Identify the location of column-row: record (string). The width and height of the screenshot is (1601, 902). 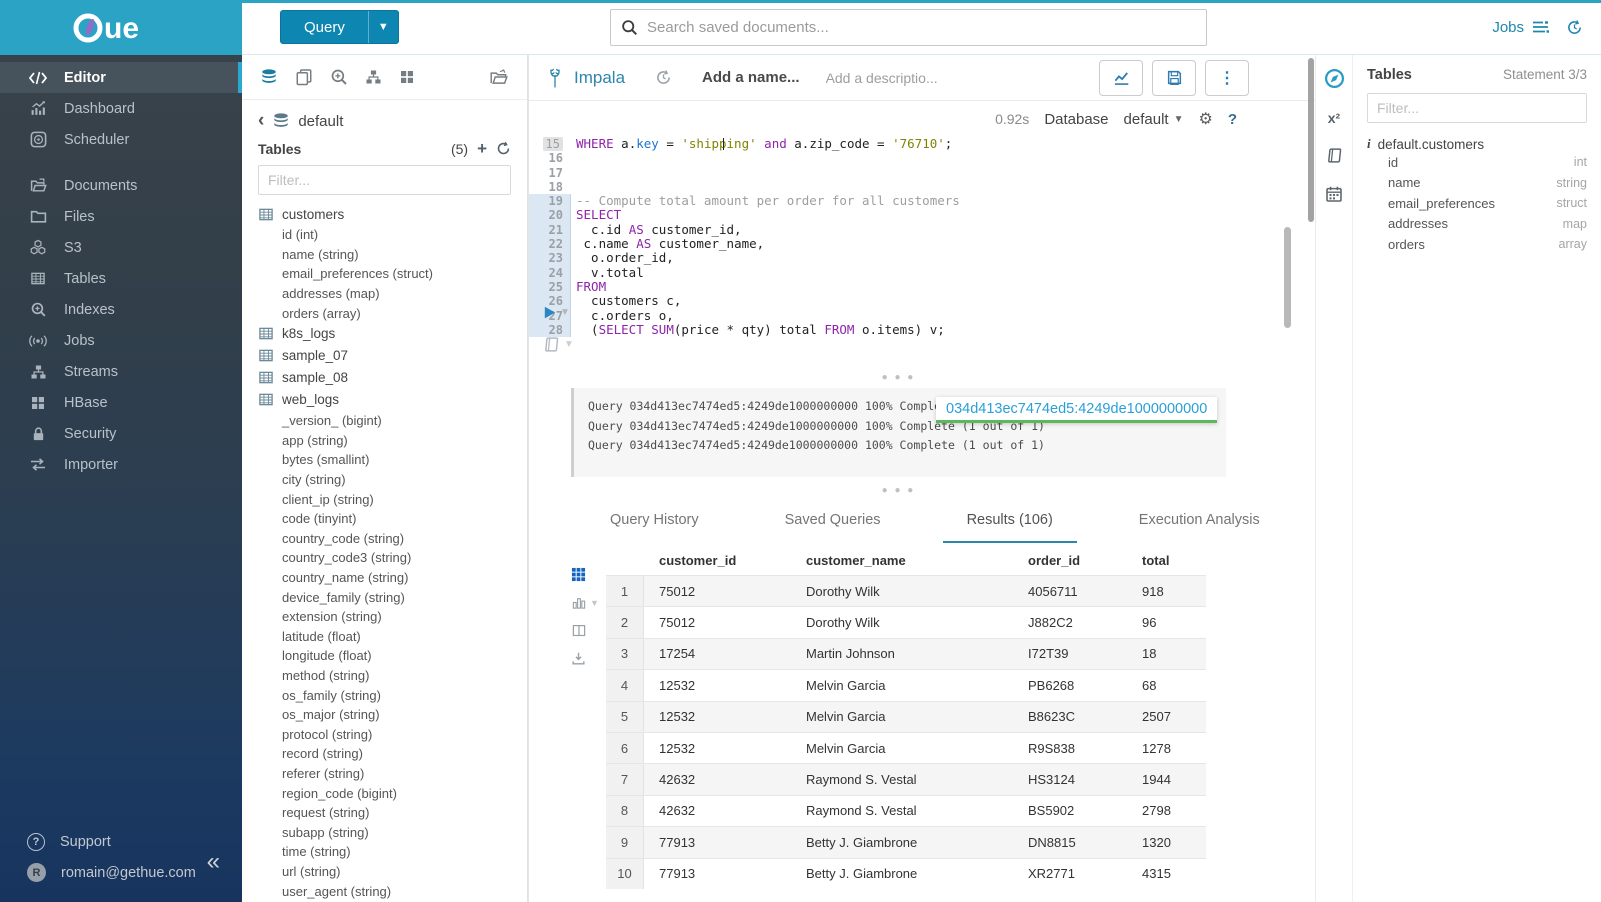
(384, 754).